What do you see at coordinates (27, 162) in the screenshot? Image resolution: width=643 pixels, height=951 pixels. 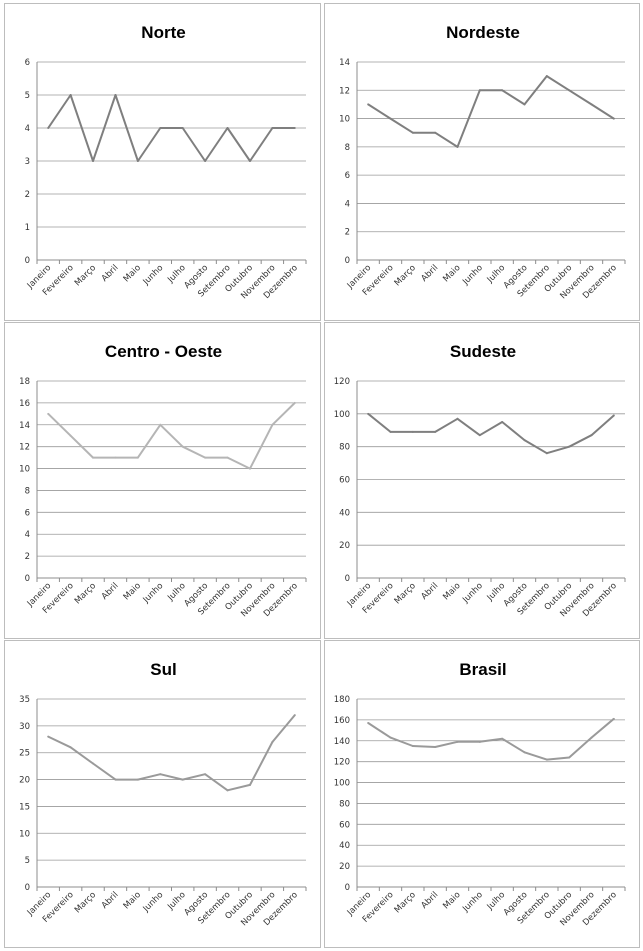 I see `y-tick-label: 3` at bounding box center [27, 162].